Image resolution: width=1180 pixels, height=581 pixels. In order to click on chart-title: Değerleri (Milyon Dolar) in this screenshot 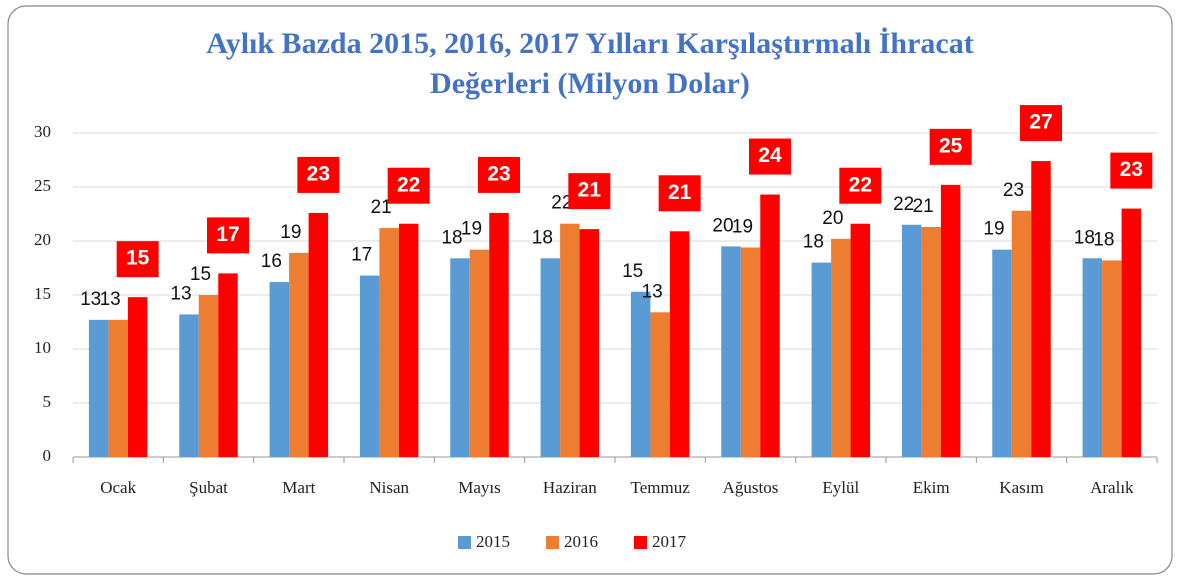, I will do `click(590, 83)`.